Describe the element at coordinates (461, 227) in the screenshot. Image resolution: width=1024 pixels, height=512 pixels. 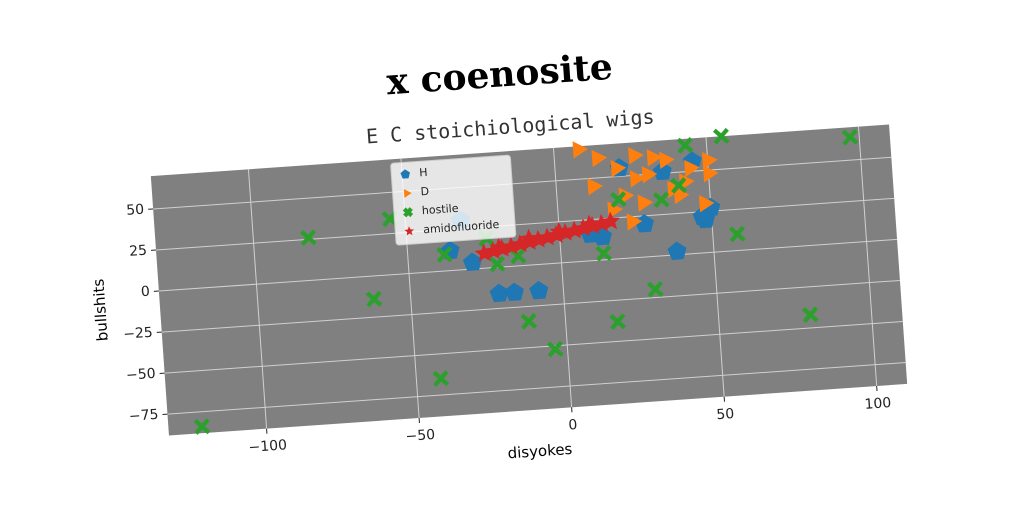
I see `legend-label: amidofluoride` at that location.